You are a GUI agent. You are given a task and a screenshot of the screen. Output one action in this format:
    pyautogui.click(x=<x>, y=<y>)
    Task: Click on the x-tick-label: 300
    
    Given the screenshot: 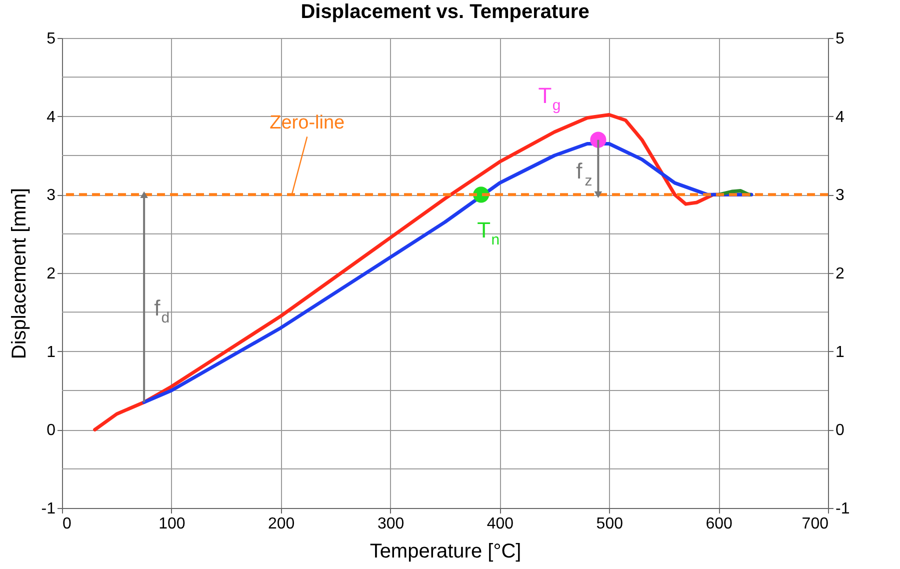 What is the action you would take?
    pyautogui.click(x=390, y=524)
    